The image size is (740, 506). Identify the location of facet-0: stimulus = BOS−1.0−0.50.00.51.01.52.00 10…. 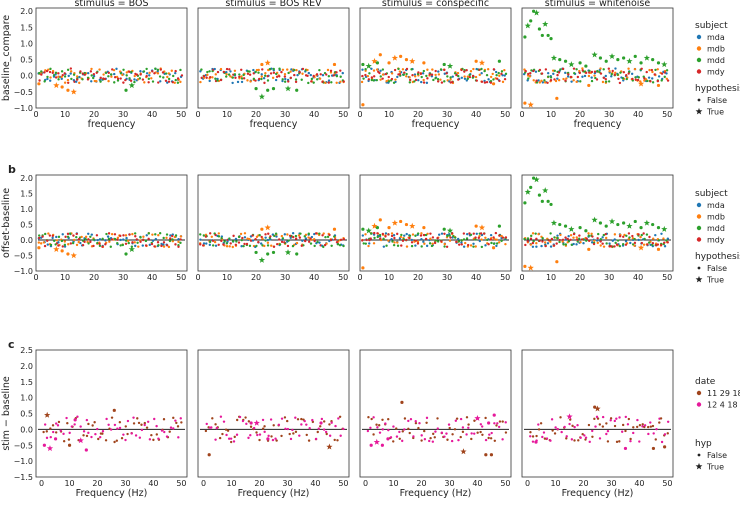
(101, 65).